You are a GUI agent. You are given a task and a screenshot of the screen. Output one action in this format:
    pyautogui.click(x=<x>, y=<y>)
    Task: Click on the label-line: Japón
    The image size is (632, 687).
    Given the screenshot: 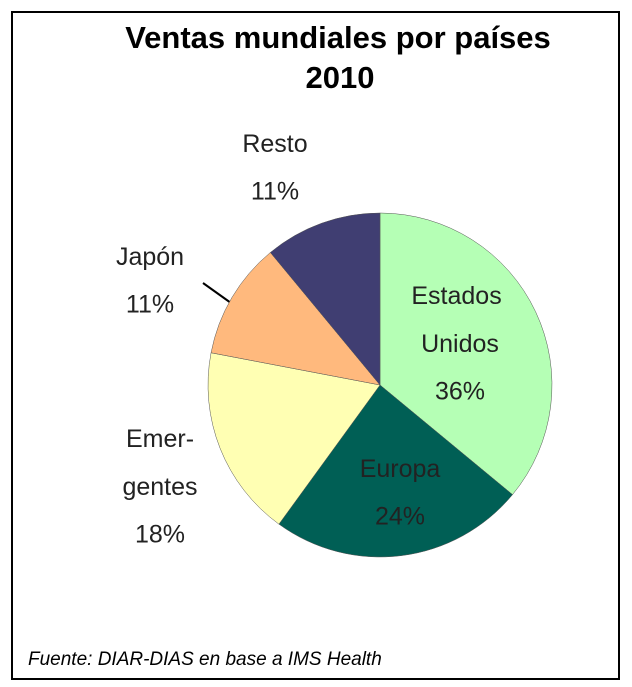 What is the action you would take?
    pyautogui.click(x=150, y=257)
    